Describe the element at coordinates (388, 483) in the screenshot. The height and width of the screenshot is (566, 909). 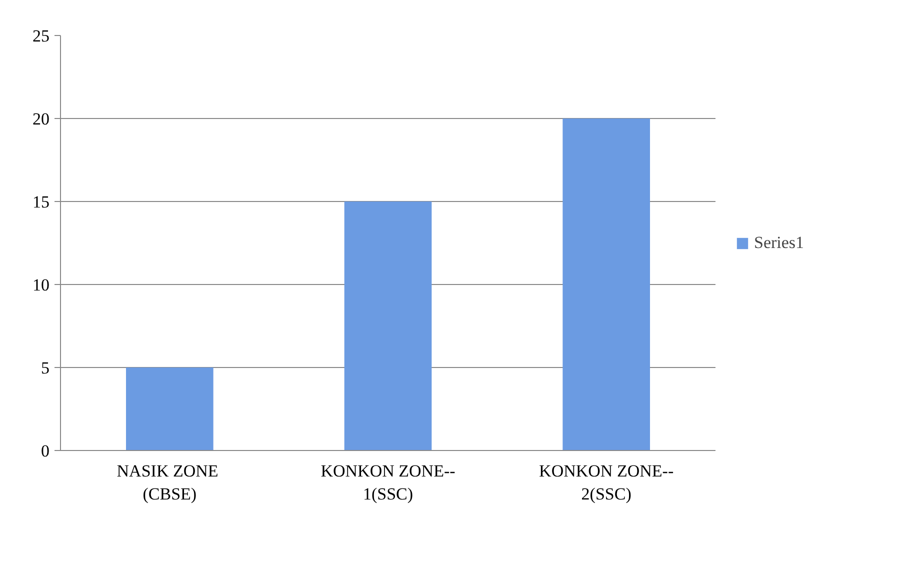
I see `x-tick-label: KONKON ZONE-- 1(SSC)` at that location.